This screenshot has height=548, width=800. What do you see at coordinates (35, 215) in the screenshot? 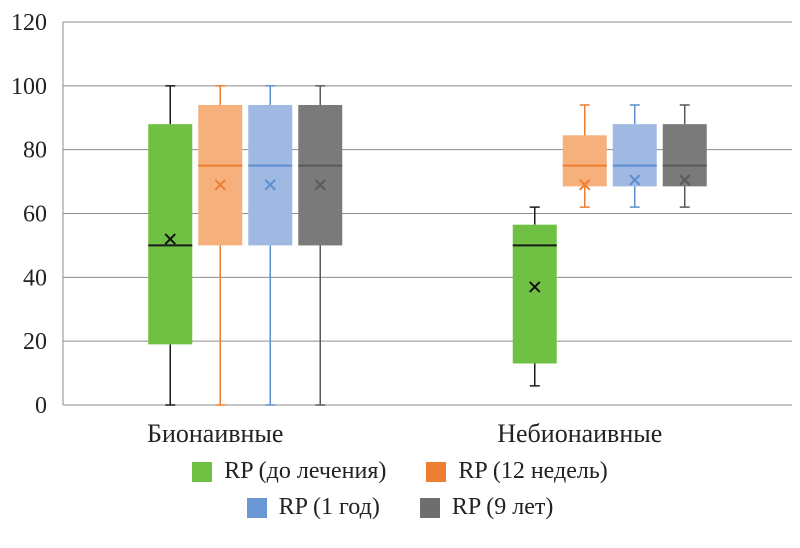
I see `y-tick-label: 60` at bounding box center [35, 215].